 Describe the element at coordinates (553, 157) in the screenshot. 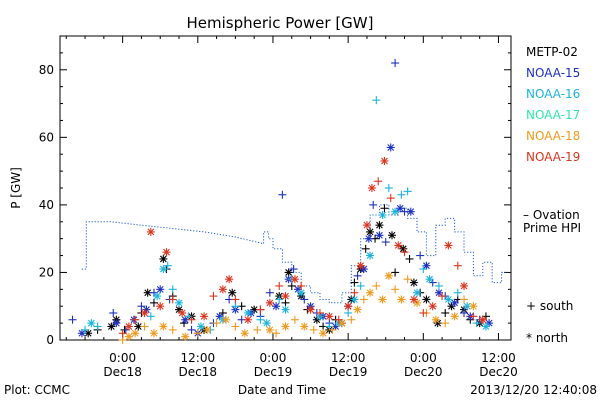

I see `legend-entry: NOAA-19` at that location.